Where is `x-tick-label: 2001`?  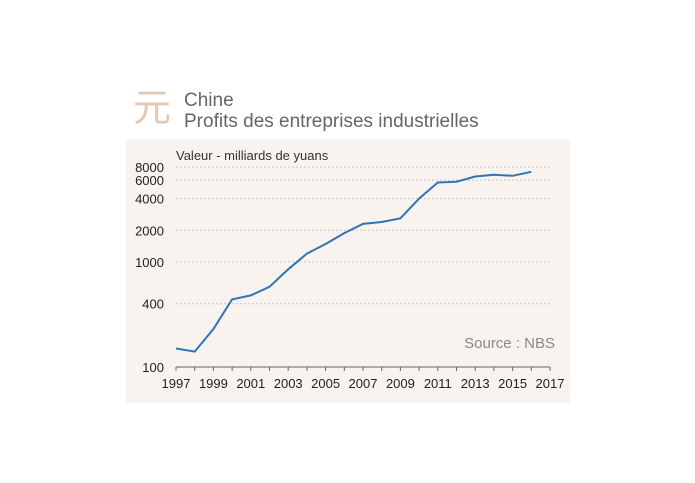
x-tick-label: 2001 is located at coordinates (250, 383).